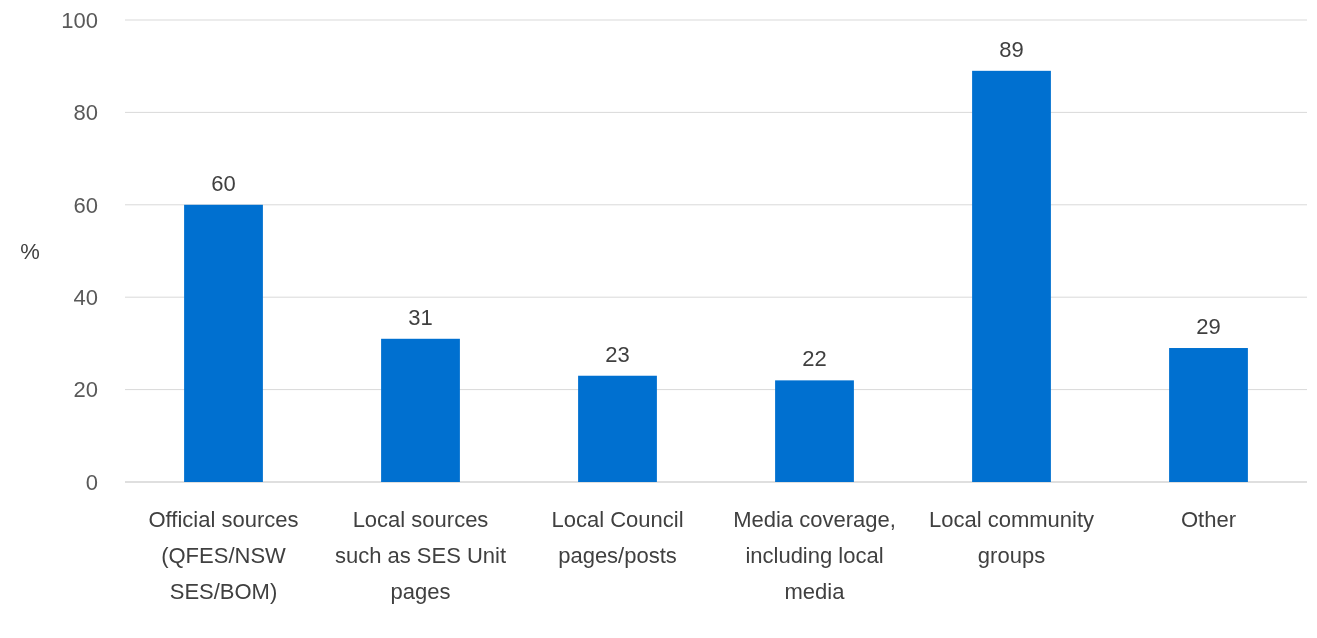 Image resolution: width=1317 pixels, height=638 pixels. Describe the element at coordinates (223, 555) in the screenshot. I see `x-tick-label: Official sources (QFES/NSW SES/BOM)` at that location.